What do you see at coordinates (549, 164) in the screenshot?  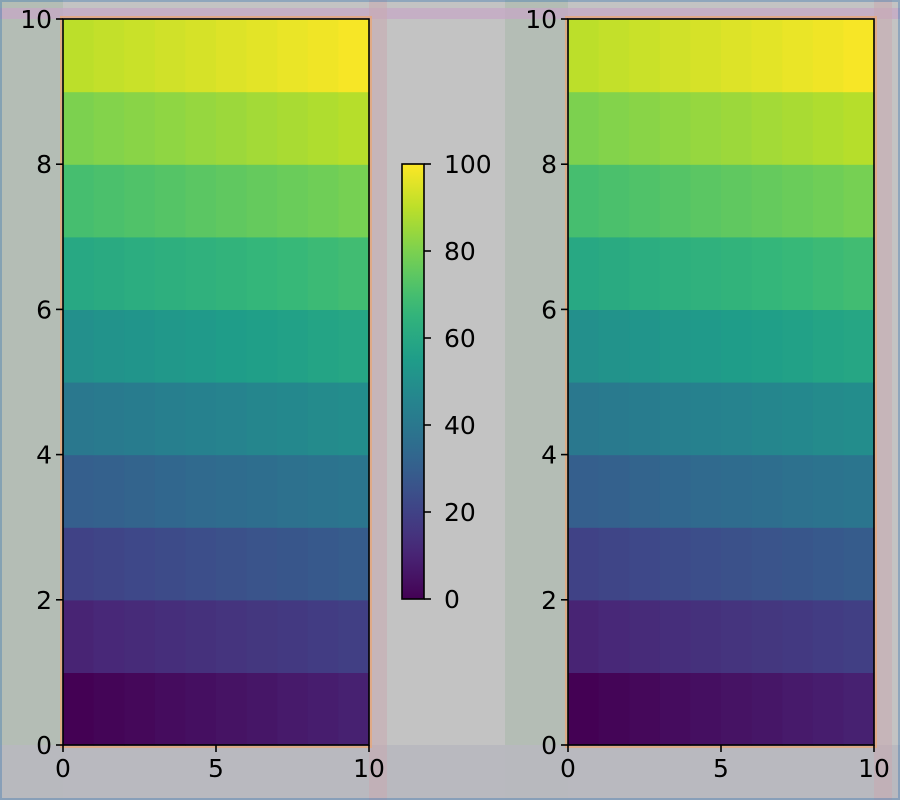 I see `y-tick-label: 8` at bounding box center [549, 164].